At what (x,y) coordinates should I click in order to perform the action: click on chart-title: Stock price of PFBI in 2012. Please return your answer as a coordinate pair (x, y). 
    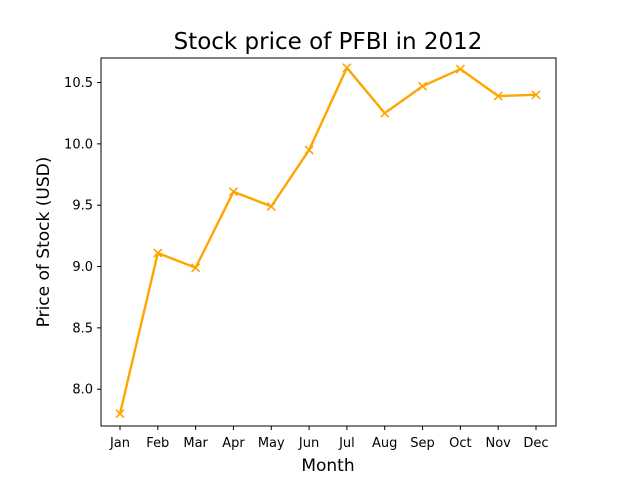
    Looking at the image, I should click on (328, 42).